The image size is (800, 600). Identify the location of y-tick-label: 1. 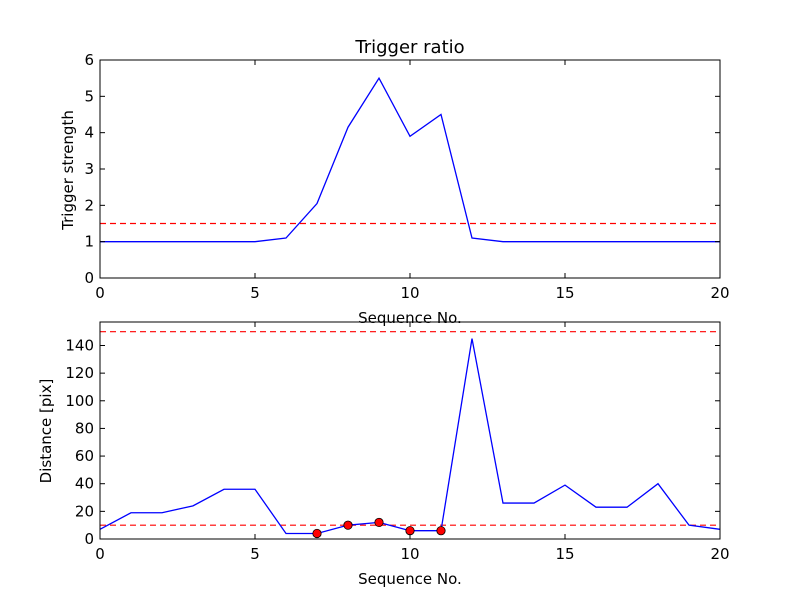
(89, 242).